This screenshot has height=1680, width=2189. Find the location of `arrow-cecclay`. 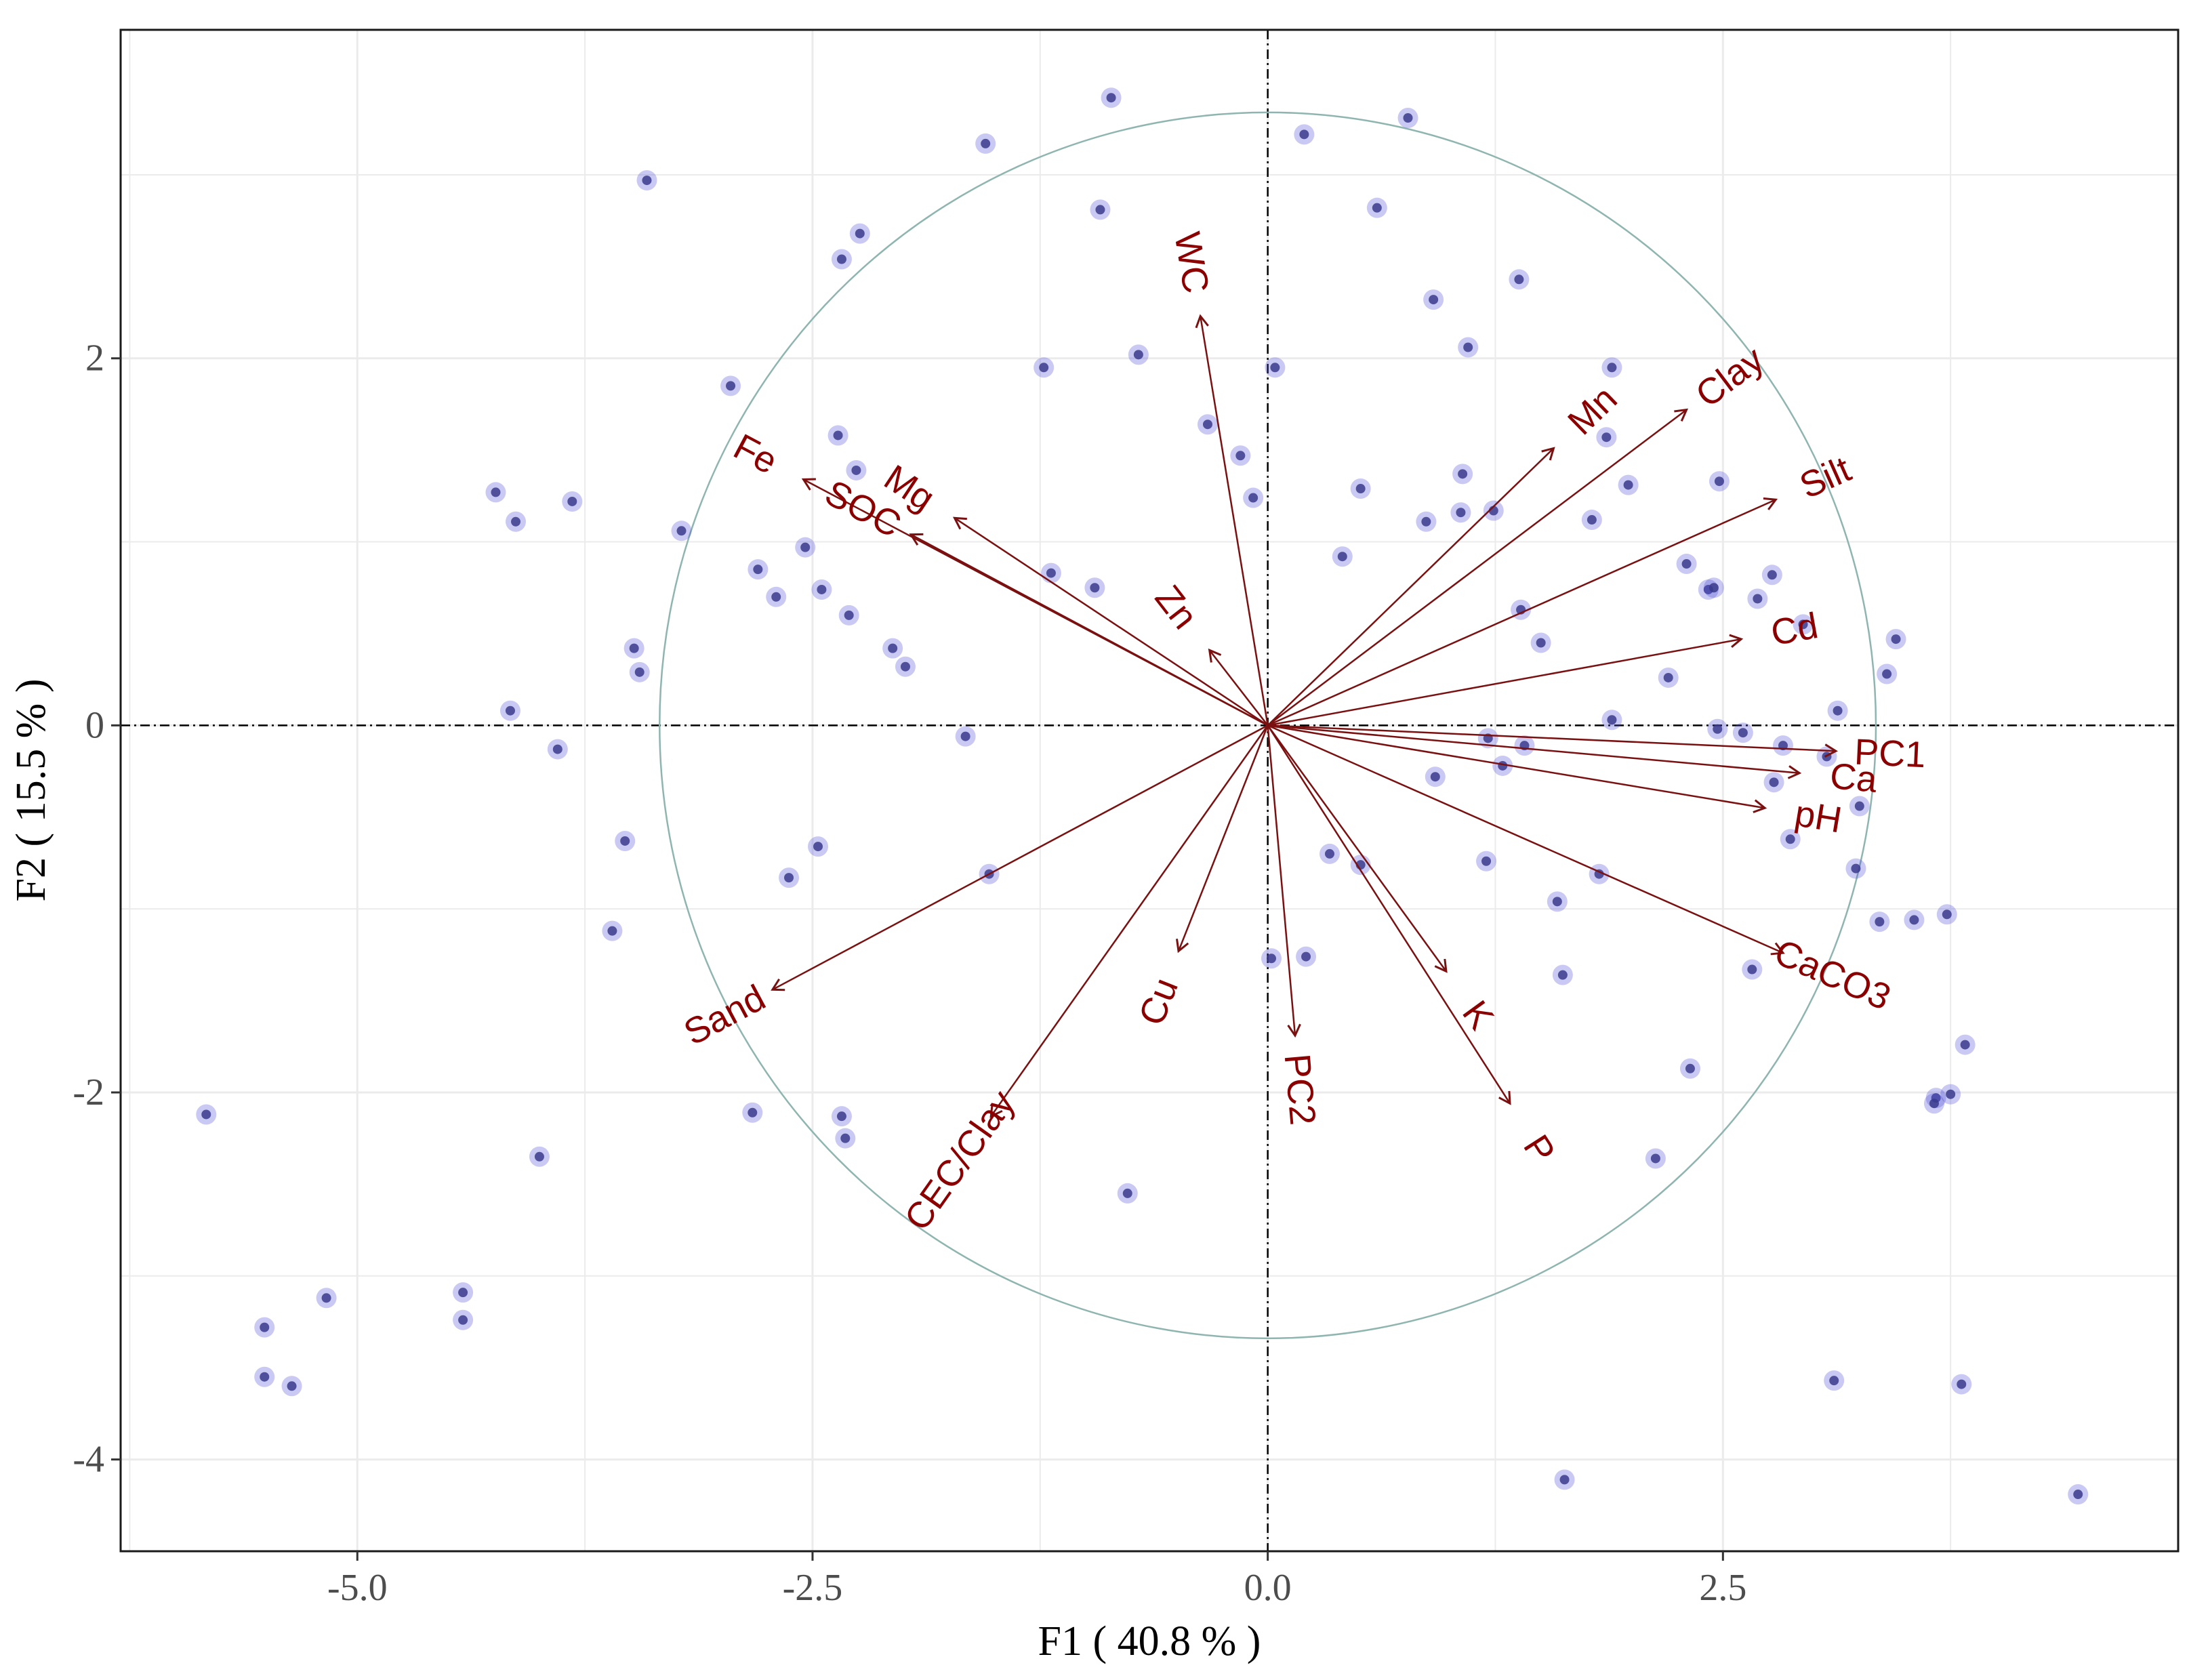

arrow-cecclay is located at coordinates (1129, 921).